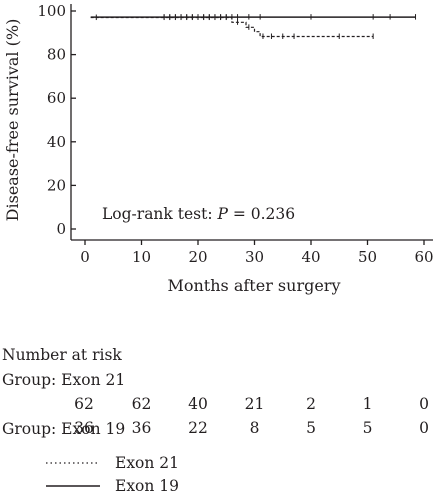 This screenshot has width=437, height=500. I want to click on risk-count: 1, so click(368, 404).